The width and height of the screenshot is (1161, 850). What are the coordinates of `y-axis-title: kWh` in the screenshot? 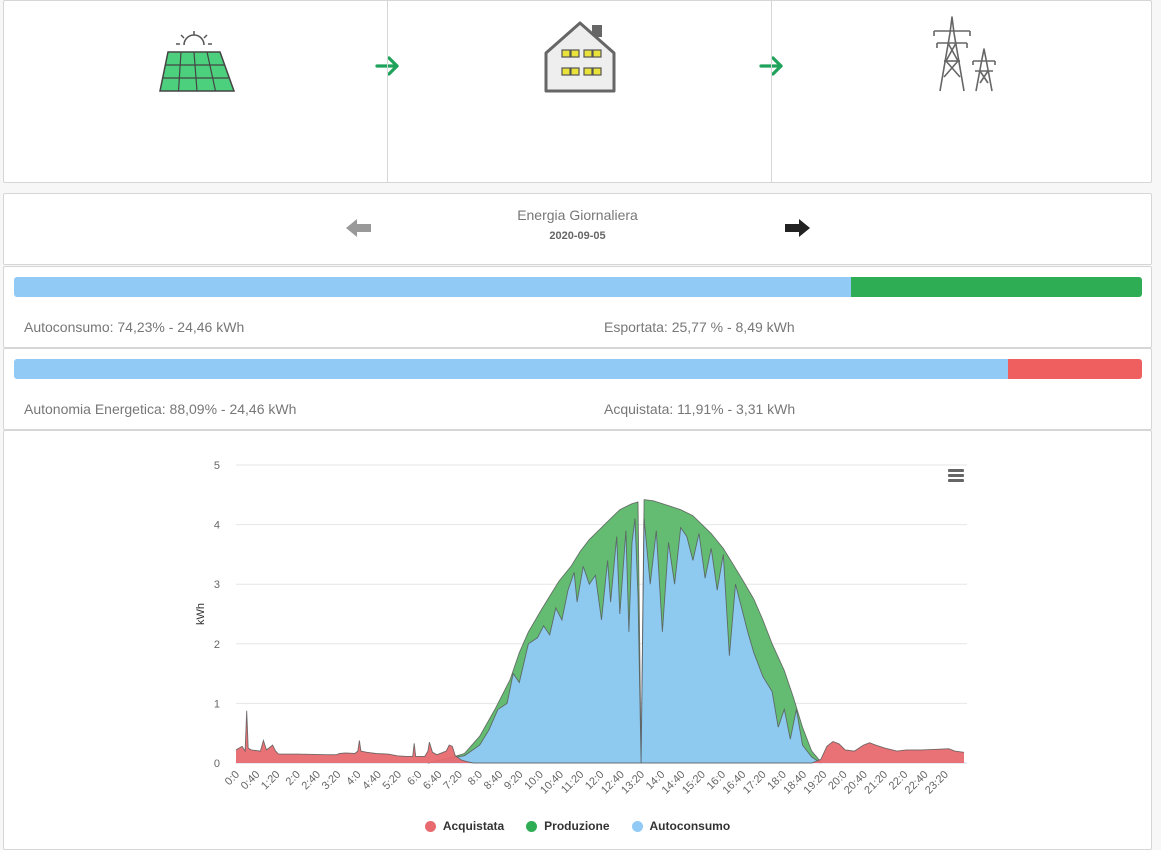 It's located at (201, 614).